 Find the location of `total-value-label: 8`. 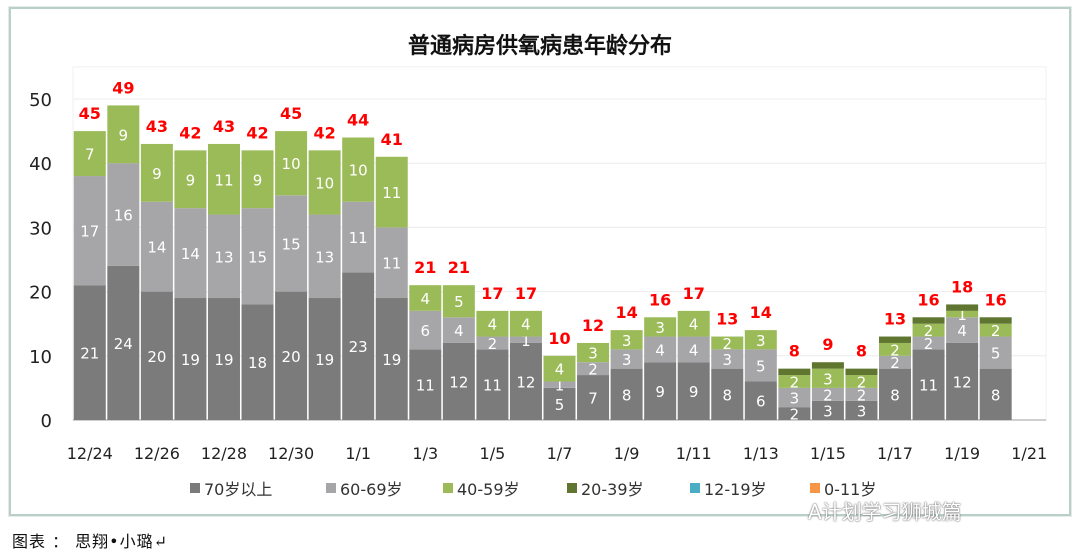

total-value-label: 8 is located at coordinates (794, 351).